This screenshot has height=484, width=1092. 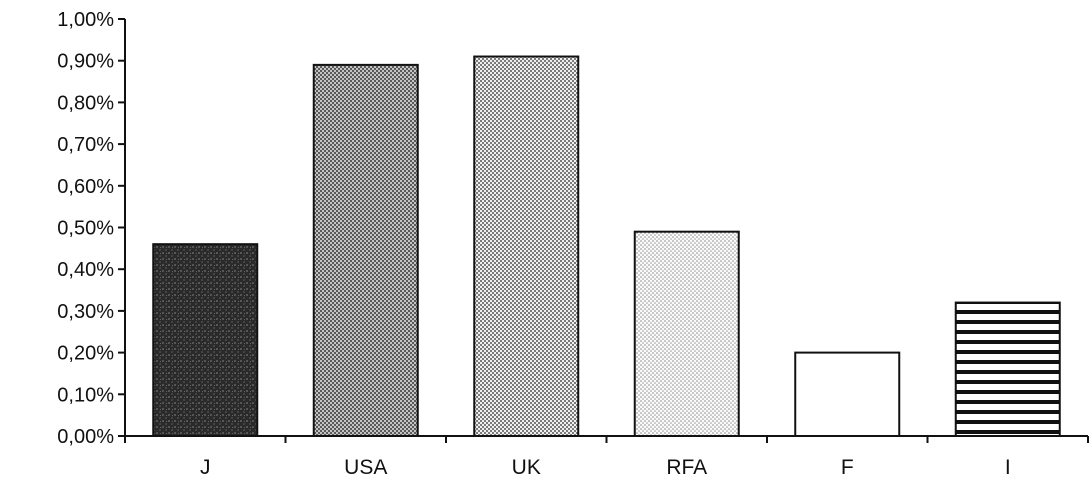 I want to click on bar-i, so click(x=1007, y=369).